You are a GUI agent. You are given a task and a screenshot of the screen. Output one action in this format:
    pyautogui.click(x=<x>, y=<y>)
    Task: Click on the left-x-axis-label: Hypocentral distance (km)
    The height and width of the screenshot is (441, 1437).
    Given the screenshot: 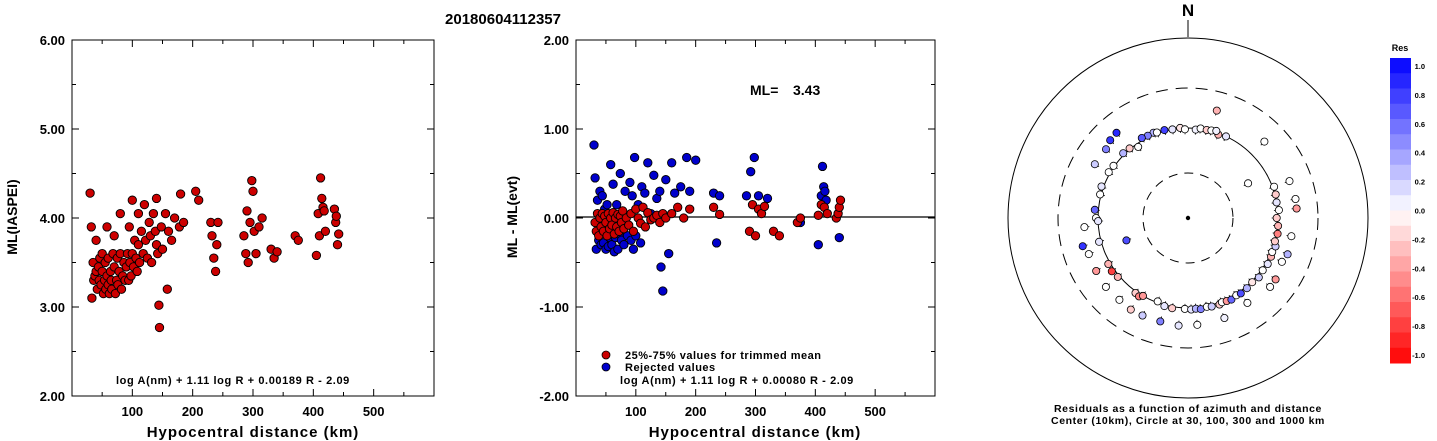 What is the action you would take?
    pyautogui.click(x=253, y=432)
    